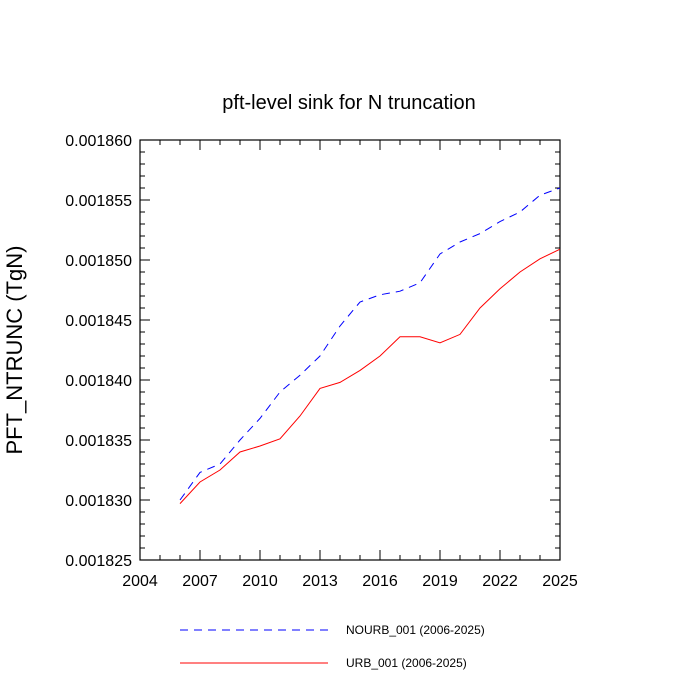 The width and height of the screenshot is (700, 700). What do you see at coordinates (320, 581) in the screenshot?
I see `x-tick-label: 2013` at bounding box center [320, 581].